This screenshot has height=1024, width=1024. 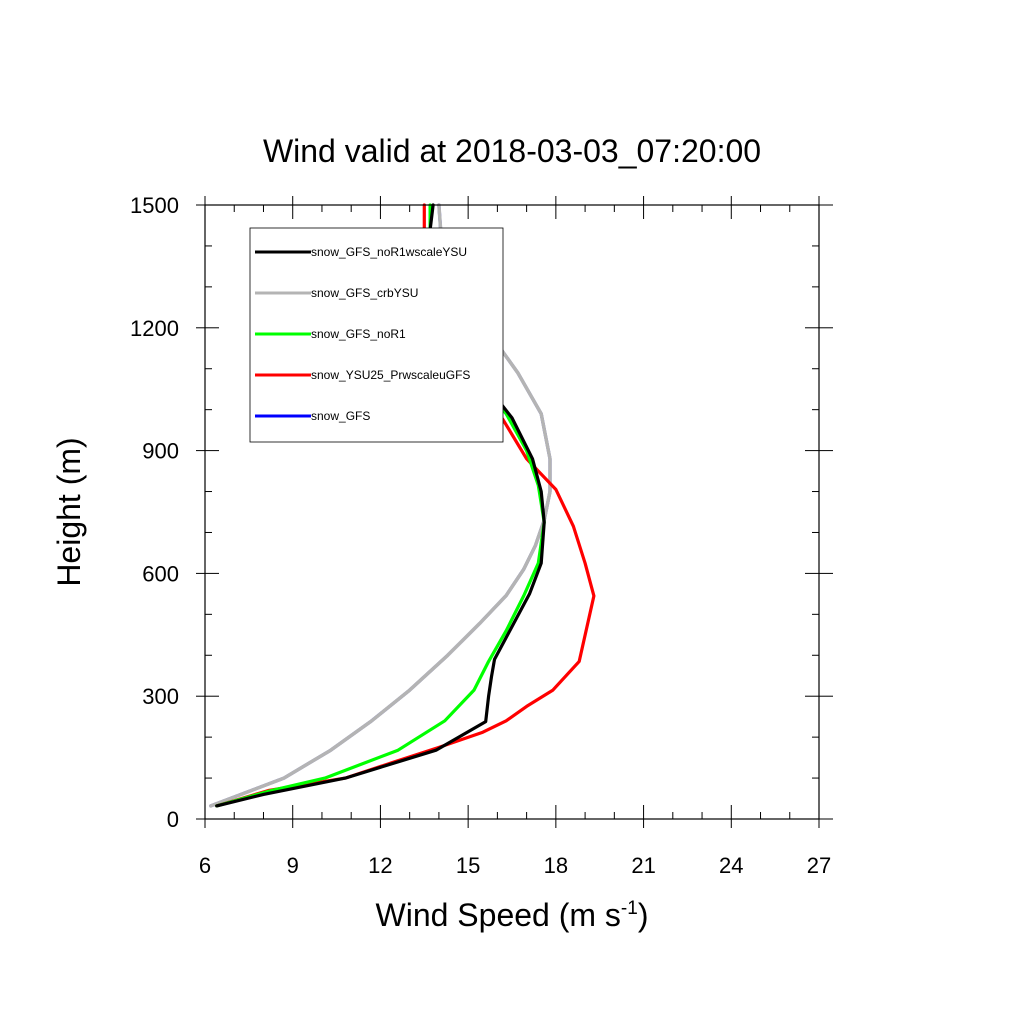 What do you see at coordinates (629, 908) in the screenshot?
I see `x-axis-label-superscript: -1` at bounding box center [629, 908].